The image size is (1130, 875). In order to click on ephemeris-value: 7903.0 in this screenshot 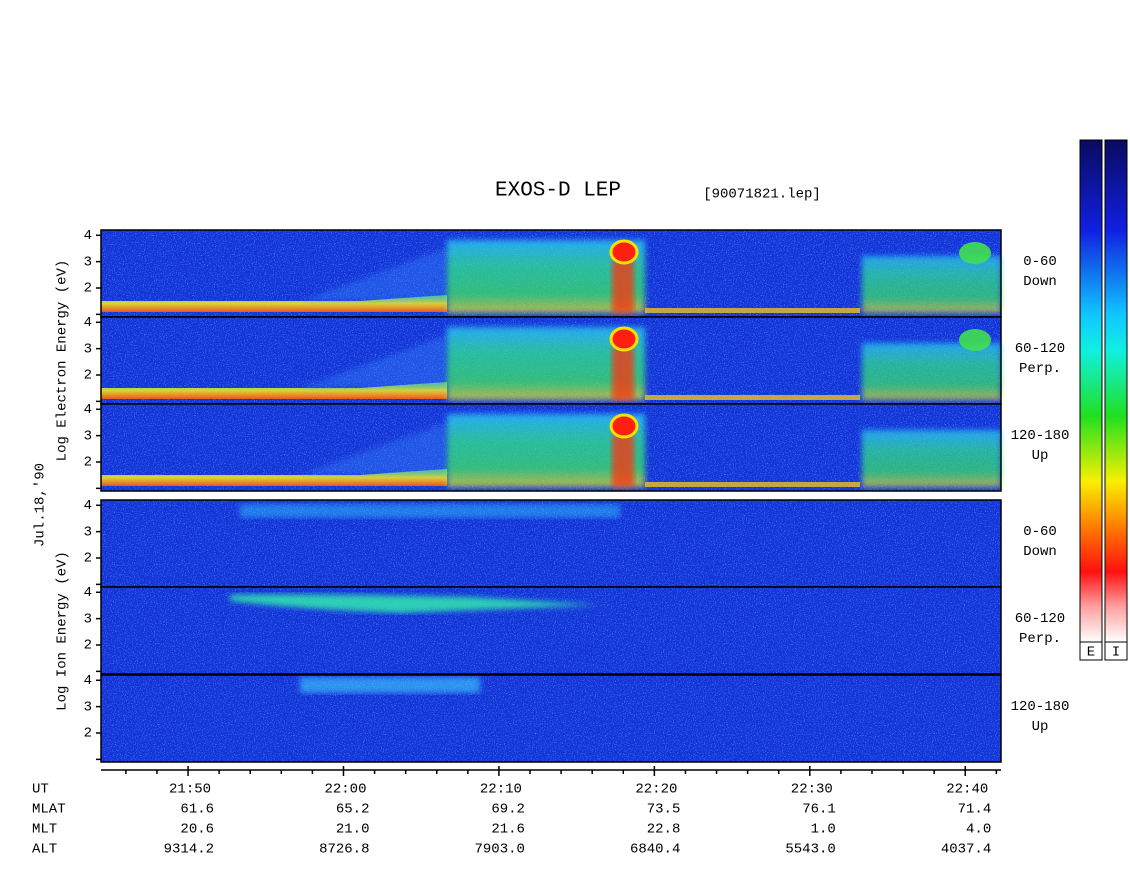, I will do `click(500, 850)`.